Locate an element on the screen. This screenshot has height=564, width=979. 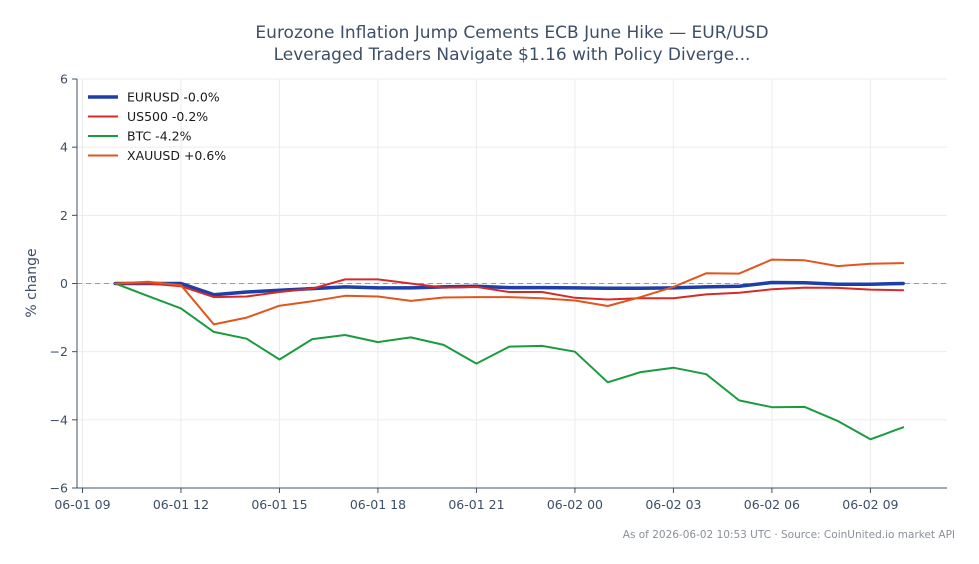
y-tick-label: −4 is located at coordinates (59, 419).